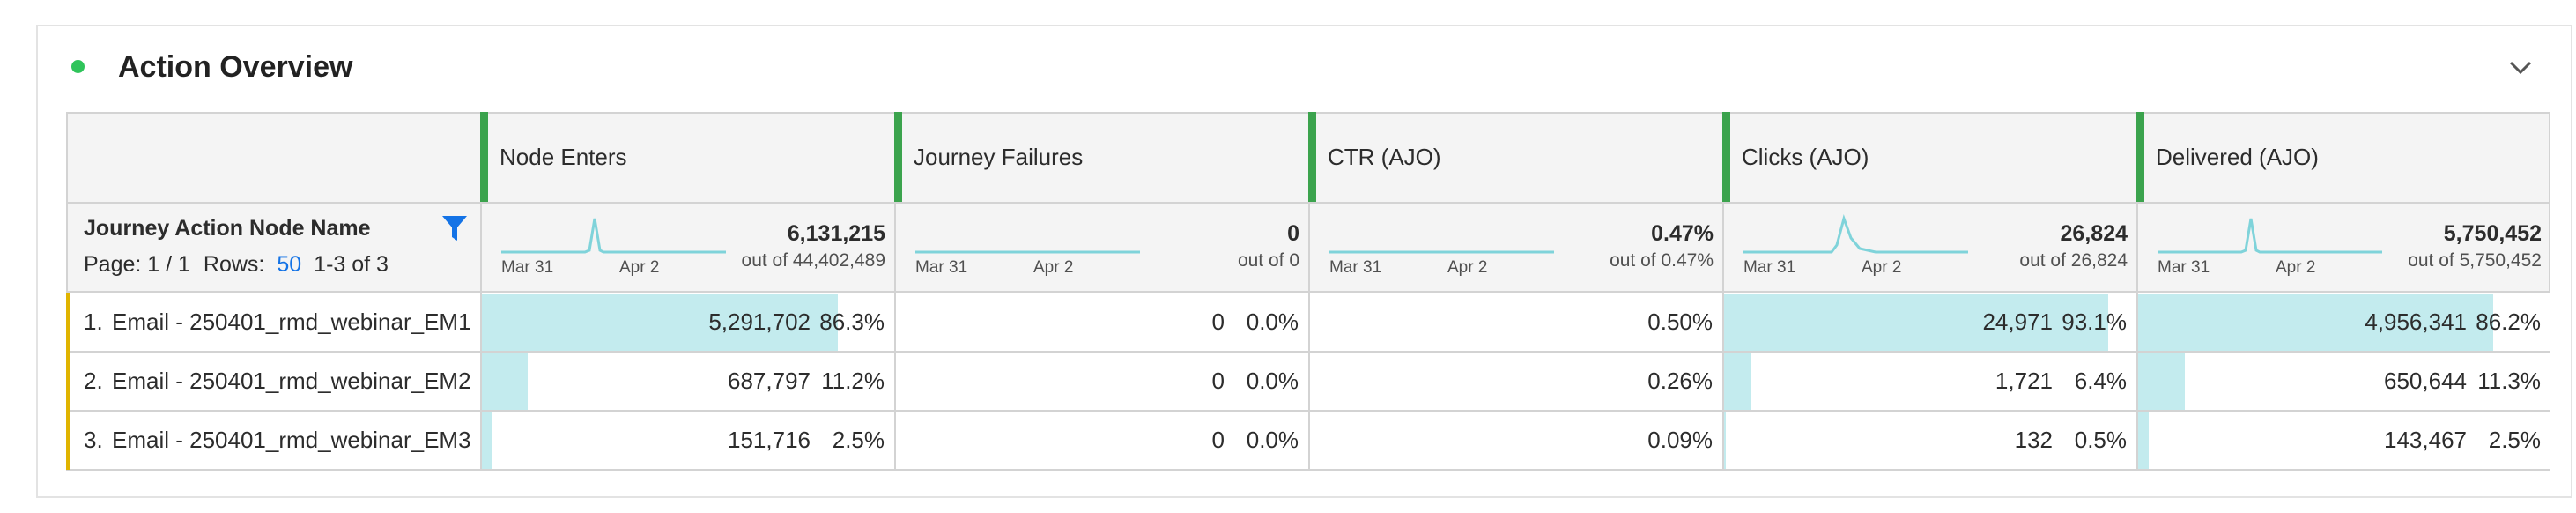 Image resolution: width=2576 pixels, height=513 pixels. I want to click on cell-value: 650,644, so click(2425, 381).